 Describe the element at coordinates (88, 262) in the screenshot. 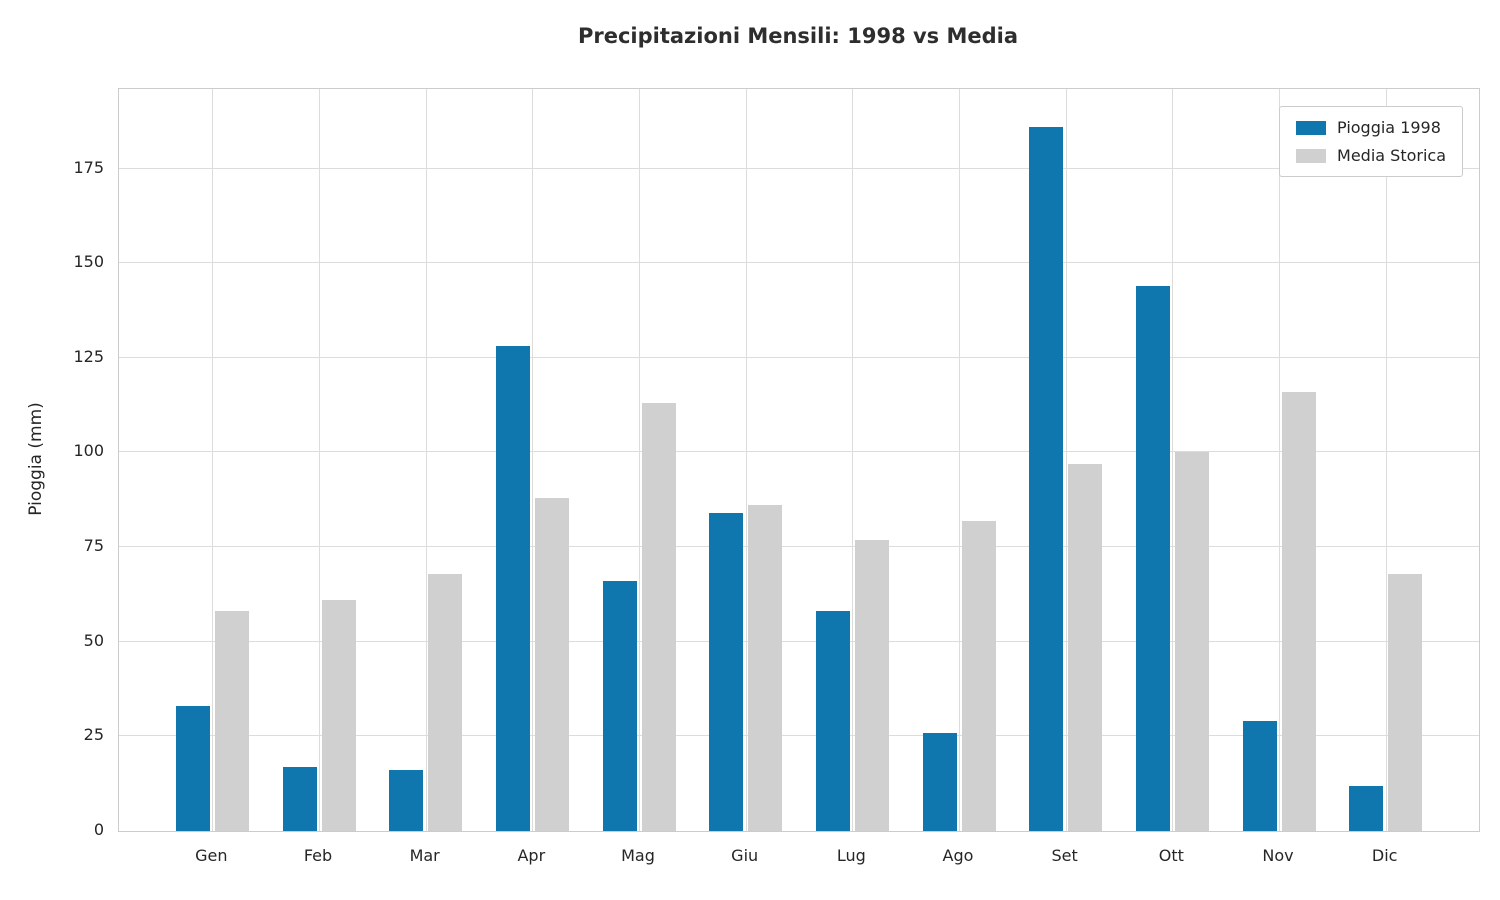

I see `y-tick-label: 150` at that location.